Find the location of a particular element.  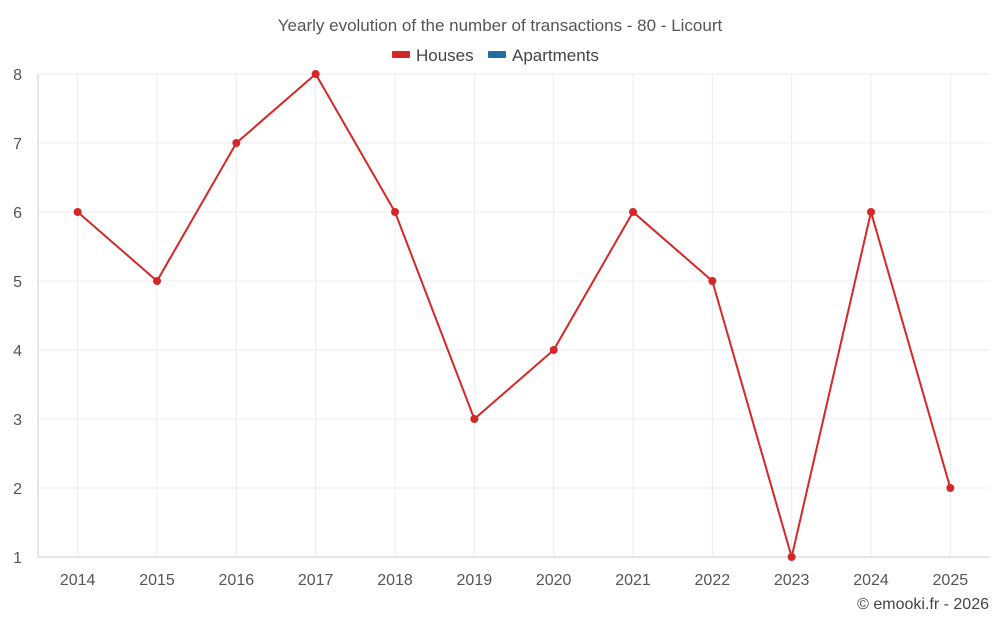

x-tick-label: 2023 is located at coordinates (792, 580).